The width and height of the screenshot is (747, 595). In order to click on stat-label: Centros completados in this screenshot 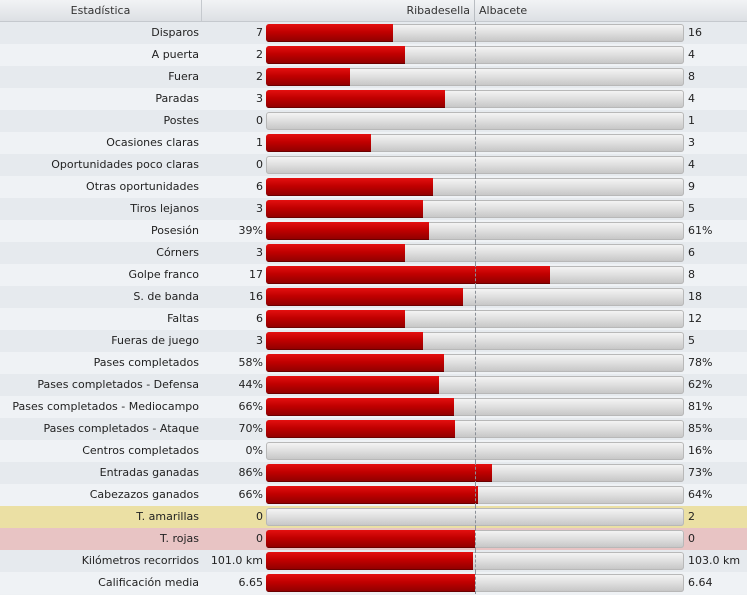, I will do `click(140, 450)`.